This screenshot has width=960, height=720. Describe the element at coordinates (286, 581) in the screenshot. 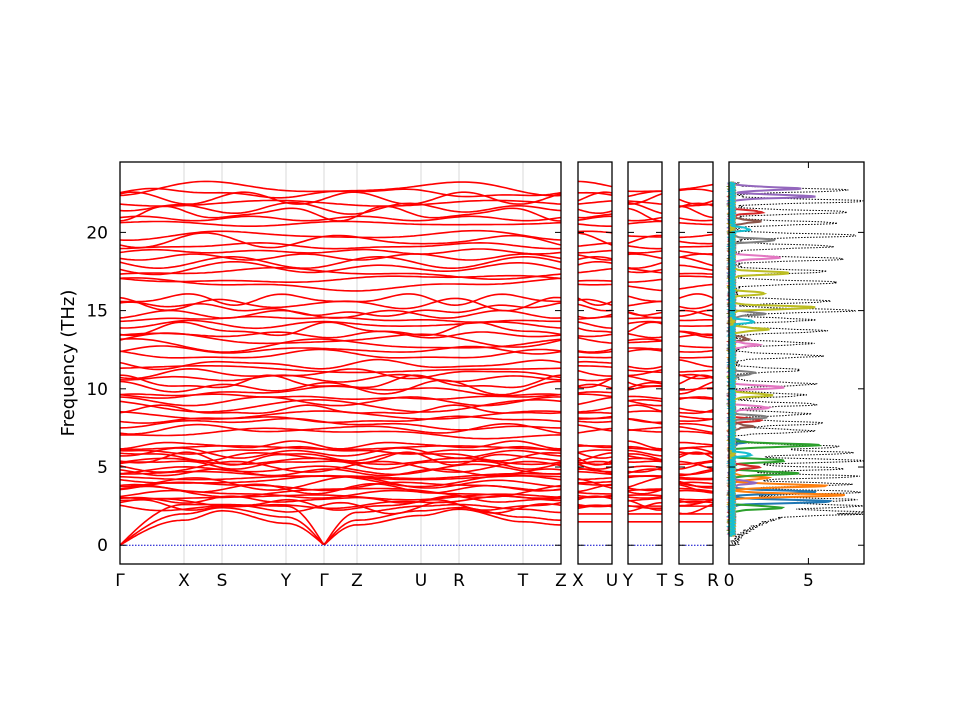

I see `x-tick-label: Y` at that location.